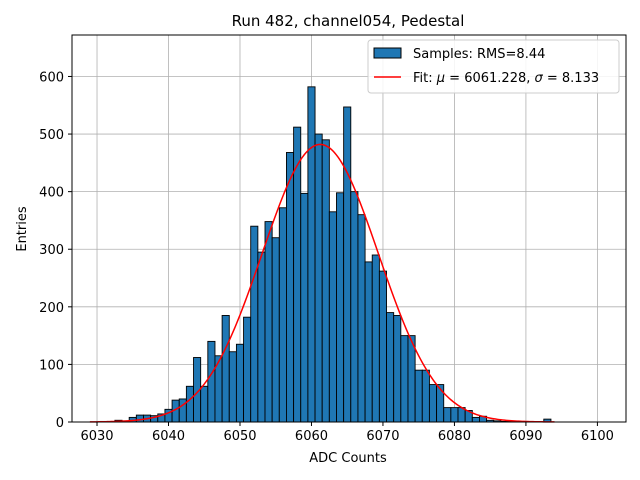 Image resolution: width=640 pixels, height=480 pixels. I want to click on legend-samples-swatch, so click(387, 53).